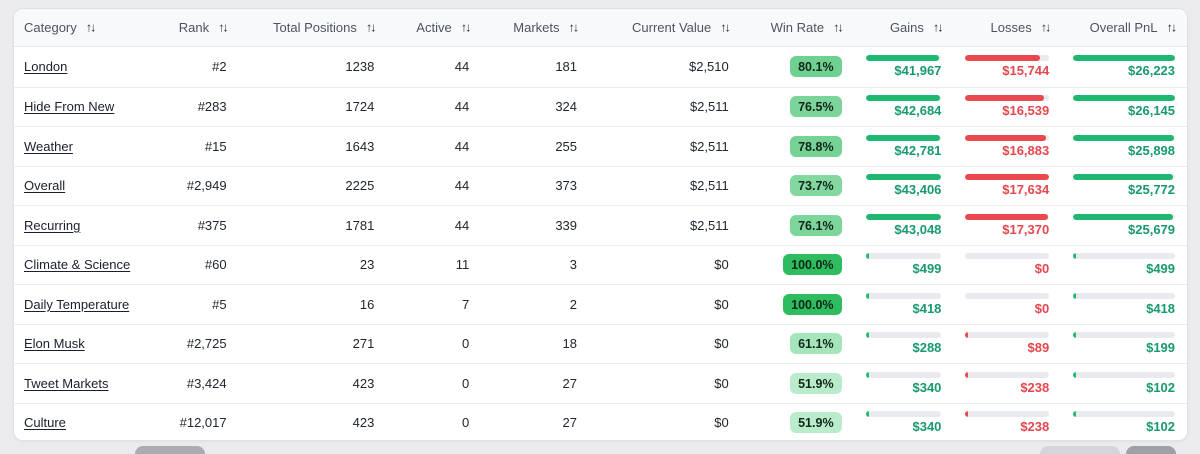  I want to click on footer-button-left, so click(170, 450).